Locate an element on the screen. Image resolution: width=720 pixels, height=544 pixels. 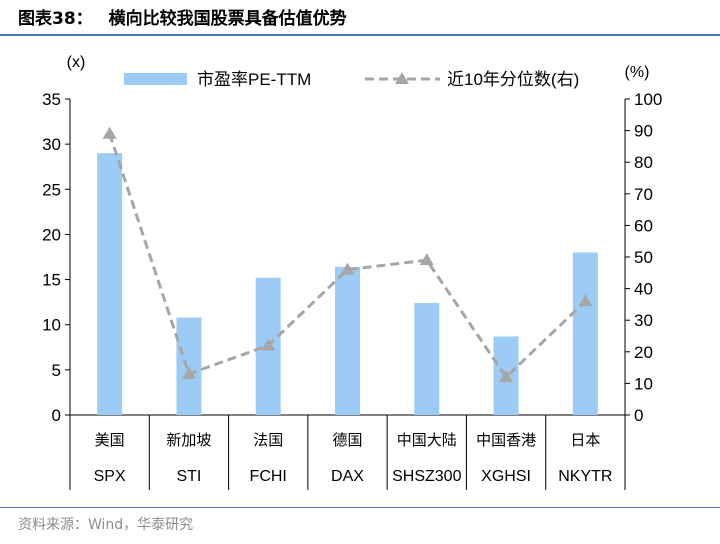
bar-spx is located at coordinates (110, 284).